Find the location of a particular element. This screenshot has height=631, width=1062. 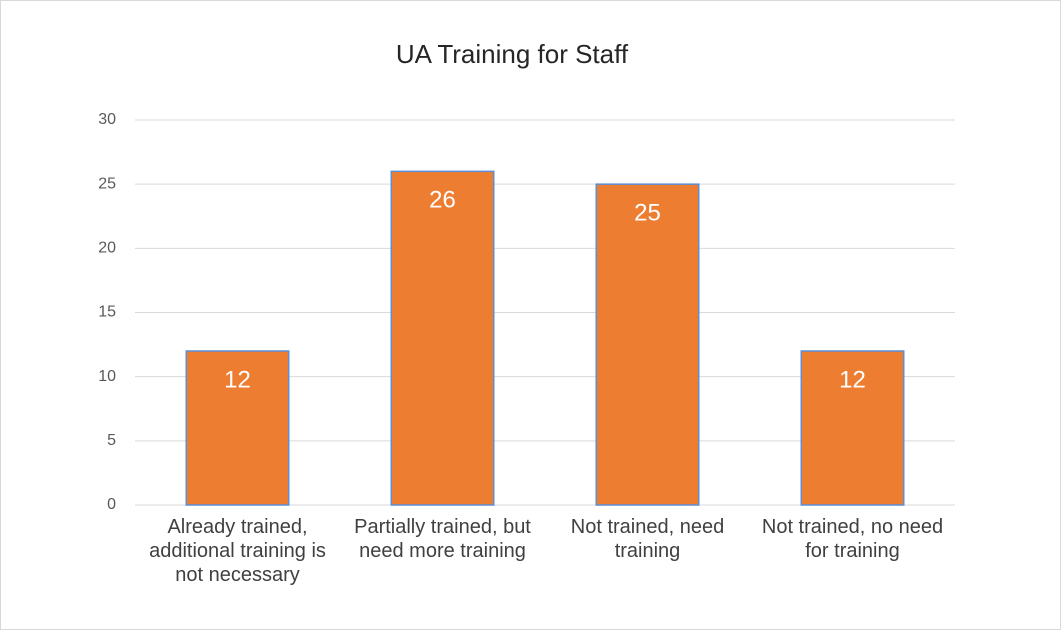

chart-title: UA Training for Staff is located at coordinates (512, 54).